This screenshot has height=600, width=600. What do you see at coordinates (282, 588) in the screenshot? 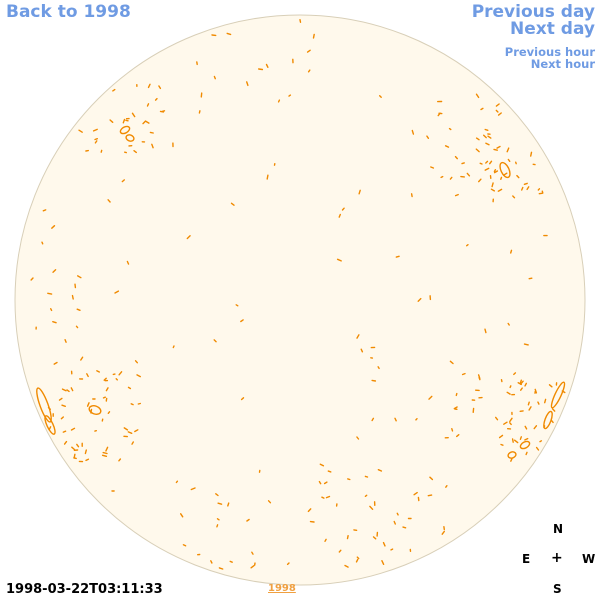
I see `year-link: 1998` at bounding box center [282, 588].